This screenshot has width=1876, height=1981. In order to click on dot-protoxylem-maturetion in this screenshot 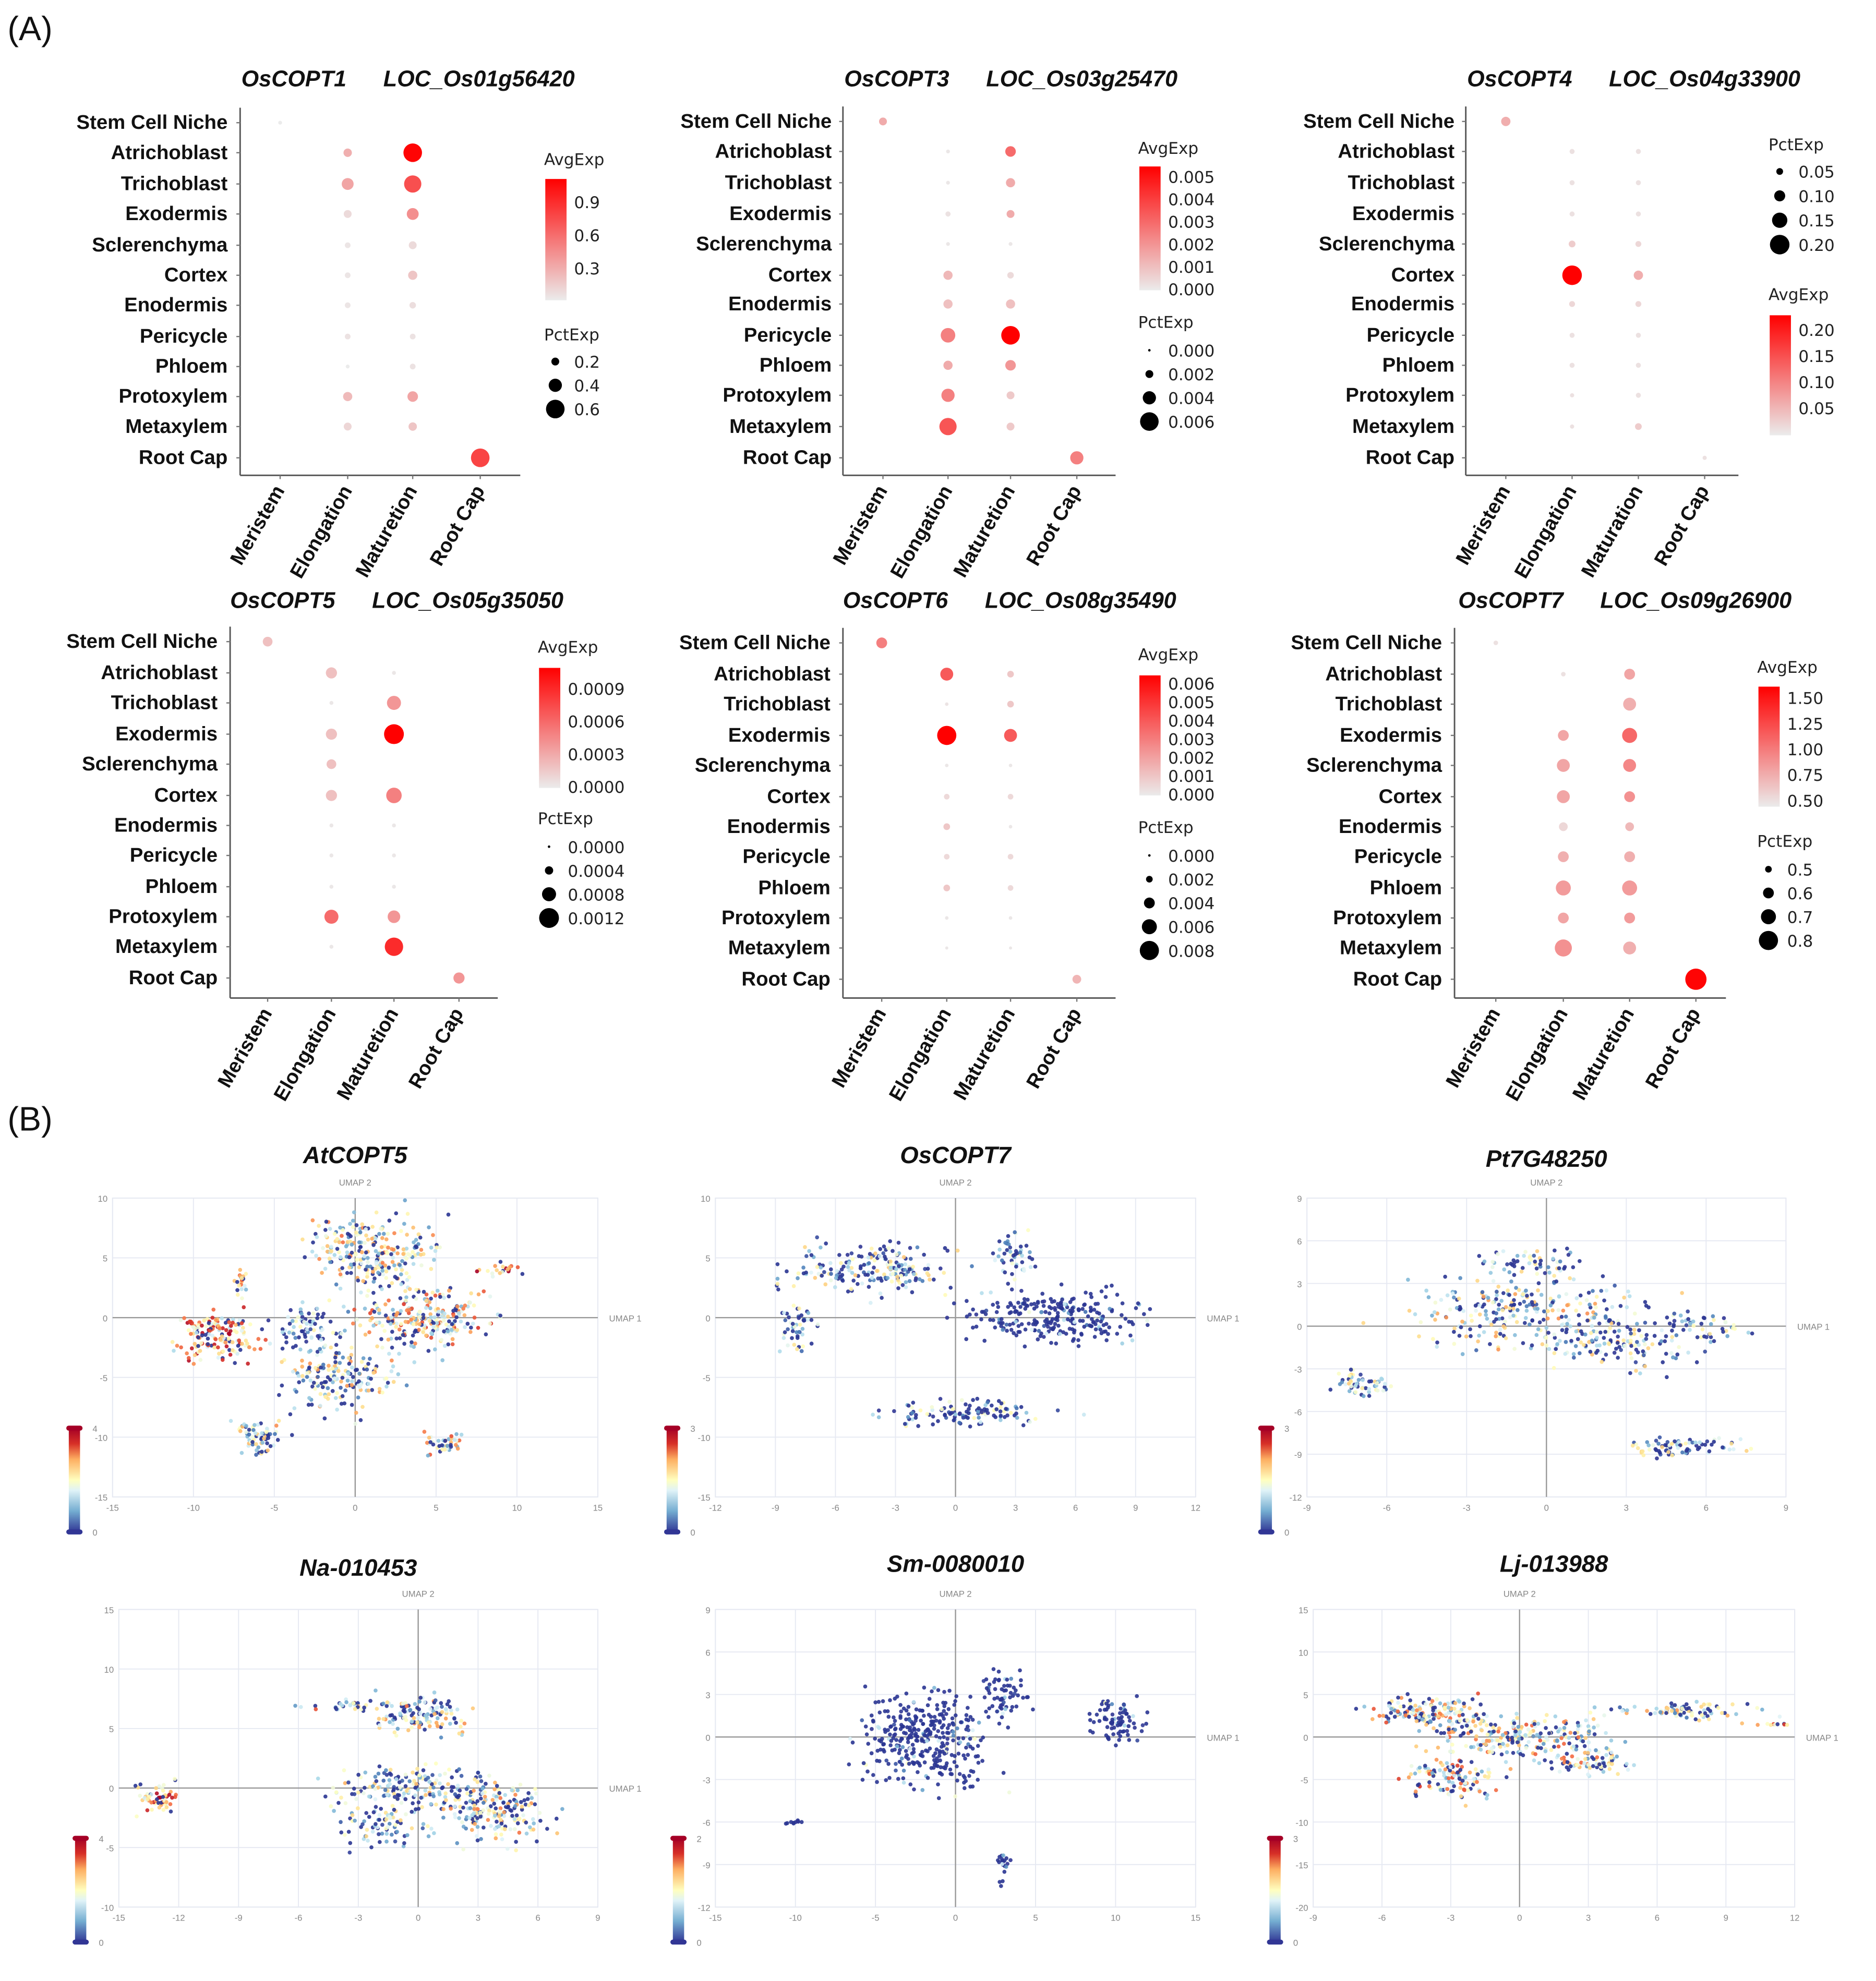, I will do `click(412, 396)`.